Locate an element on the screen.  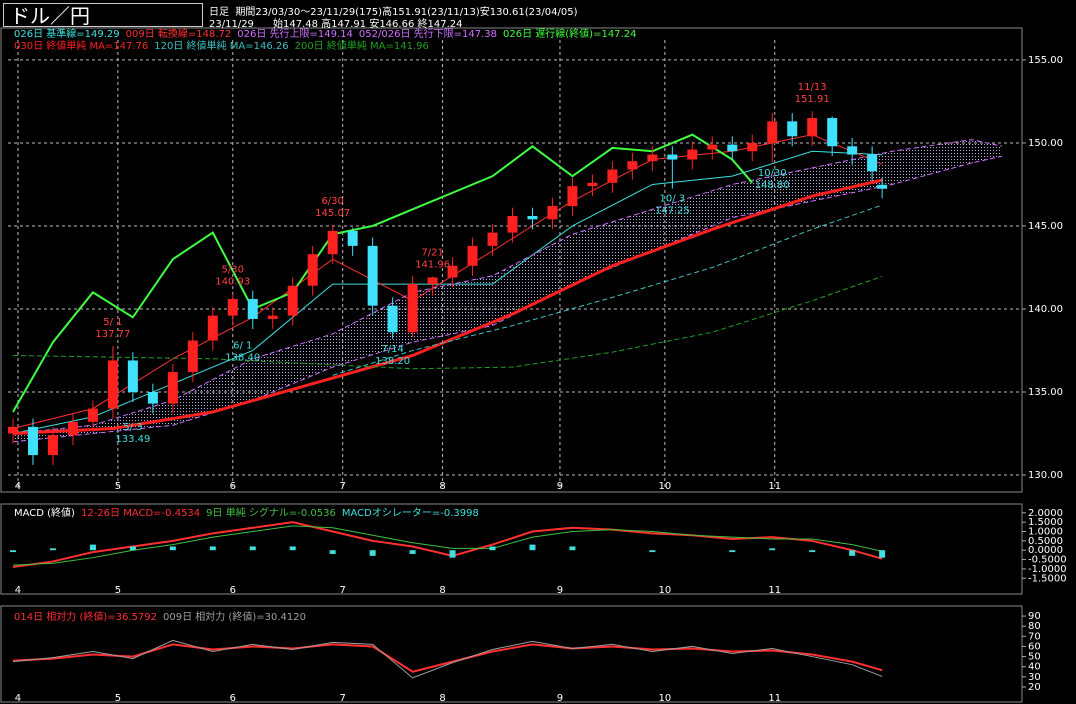
legend-entry: 030日 終値単純 MA=147.76 is located at coordinates (81, 46).